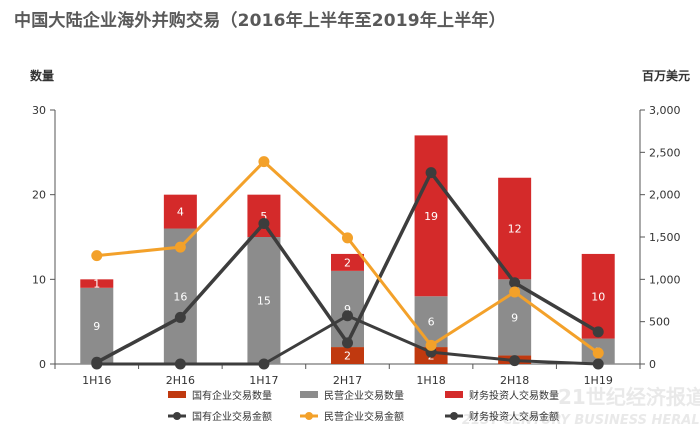 The image size is (700, 437). I want to click on bar-data-label: 15, so click(264, 301).